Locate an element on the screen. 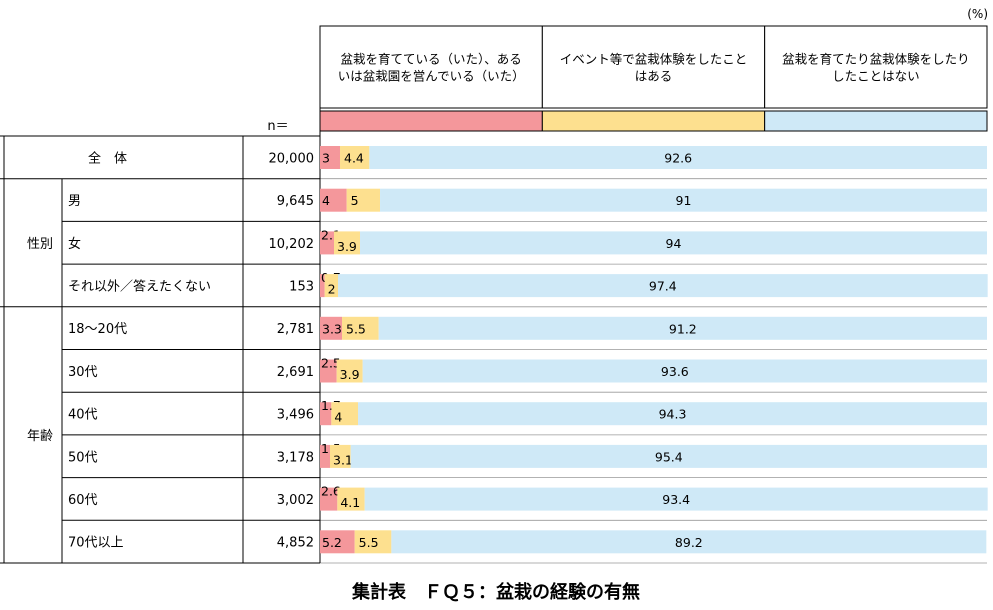  data-label: 3.3 is located at coordinates (332, 328).